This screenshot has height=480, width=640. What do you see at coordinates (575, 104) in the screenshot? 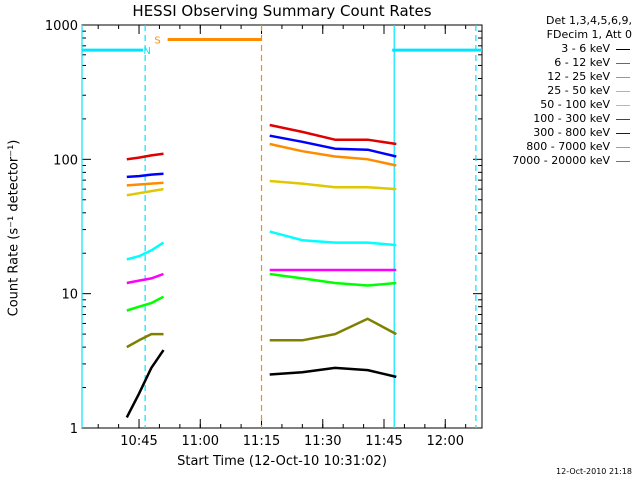
I see `legend-label: 50 - 100 keV` at bounding box center [575, 104].